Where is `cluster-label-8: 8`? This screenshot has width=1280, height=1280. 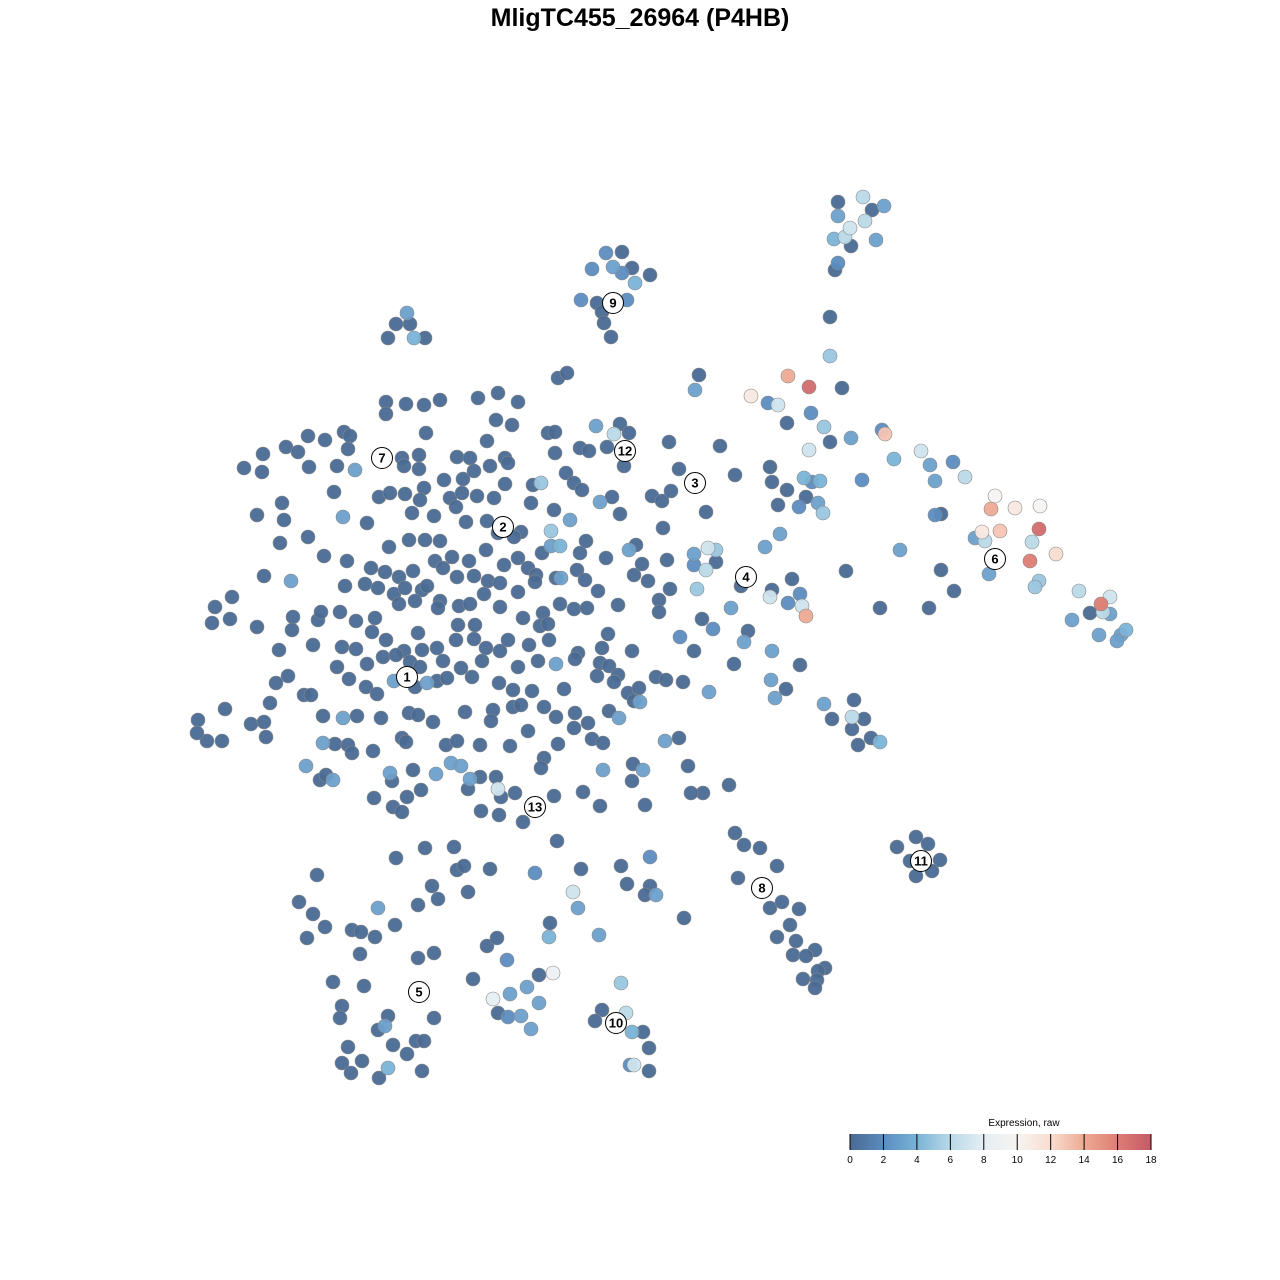
cluster-label-8: 8 is located at coordinates (762, 888).